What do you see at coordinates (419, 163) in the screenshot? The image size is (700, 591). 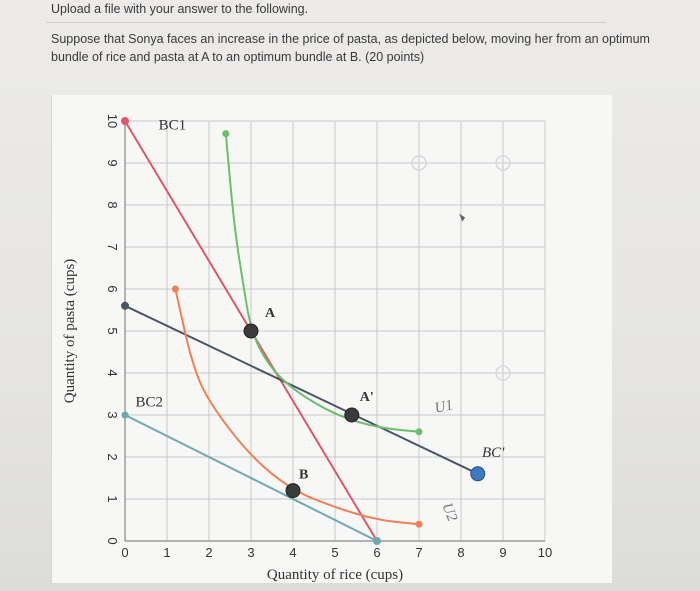 I see `faint-circle-mark` at bounding box center [419, 163].